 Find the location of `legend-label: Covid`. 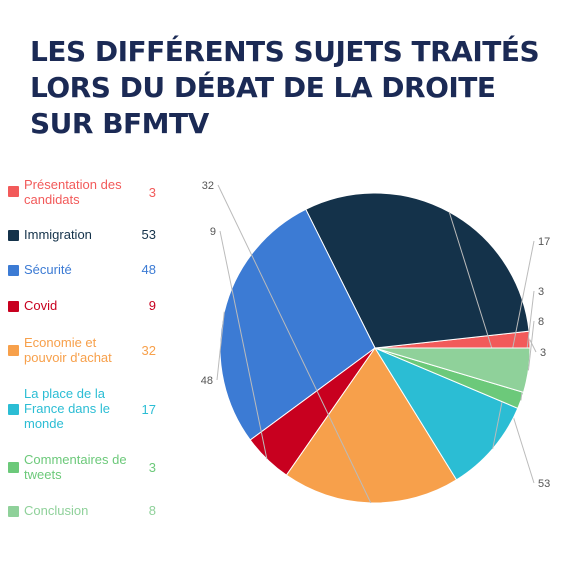

legend-label: Covid is located at coordinates (41, 305).